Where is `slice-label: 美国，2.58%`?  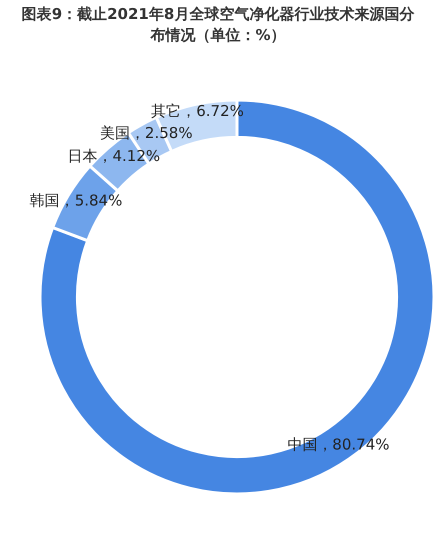
slice-label: 美国，2.58% is located at coordinates (146, 133).